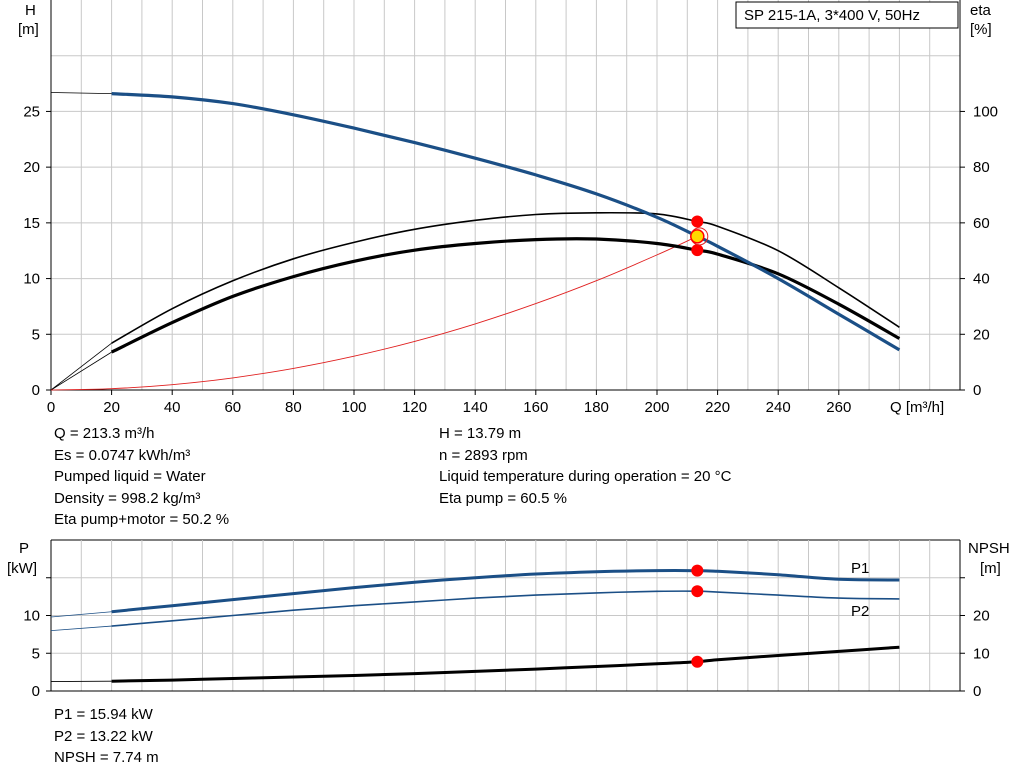 The width and height of the screenshot is (1024, 781). What do you see at coordinates (697, 236) in the screenshot?
I see `duty-point` at bounding box center [697, 236].